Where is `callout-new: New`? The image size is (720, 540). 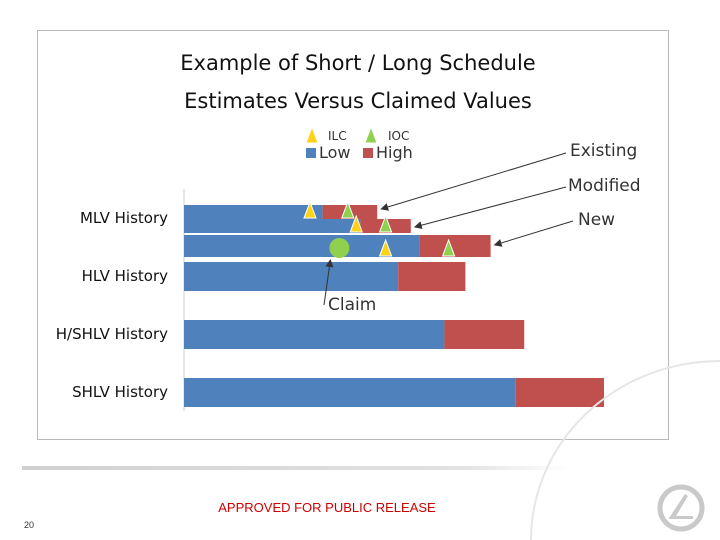
callout-new: New is located at coordinates (597, 220).